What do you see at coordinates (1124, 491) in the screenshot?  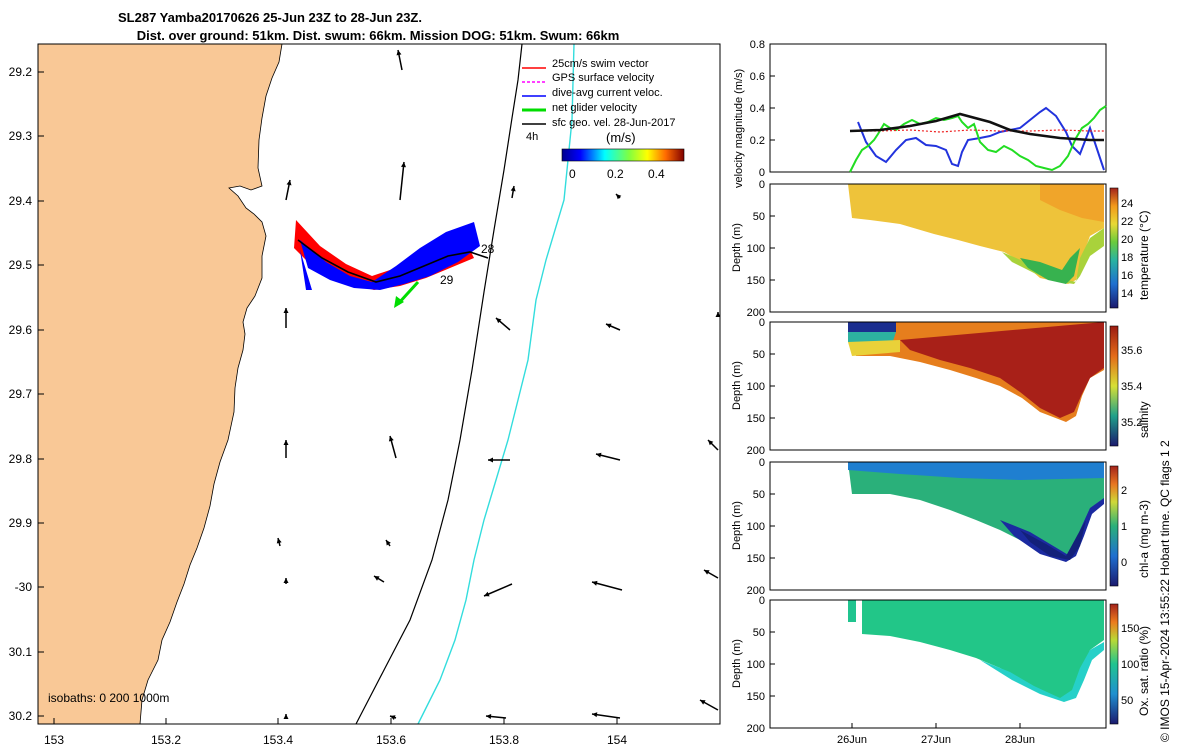 I see `colorbar-tick-label: 2` at bounding box center [1124, 491].